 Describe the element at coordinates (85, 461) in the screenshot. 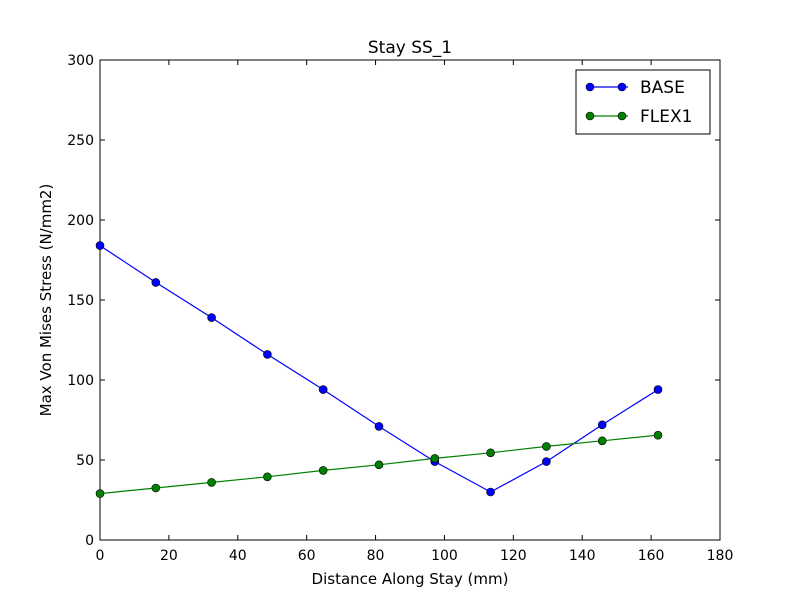

I see `y-tick-label: 50` at that location.